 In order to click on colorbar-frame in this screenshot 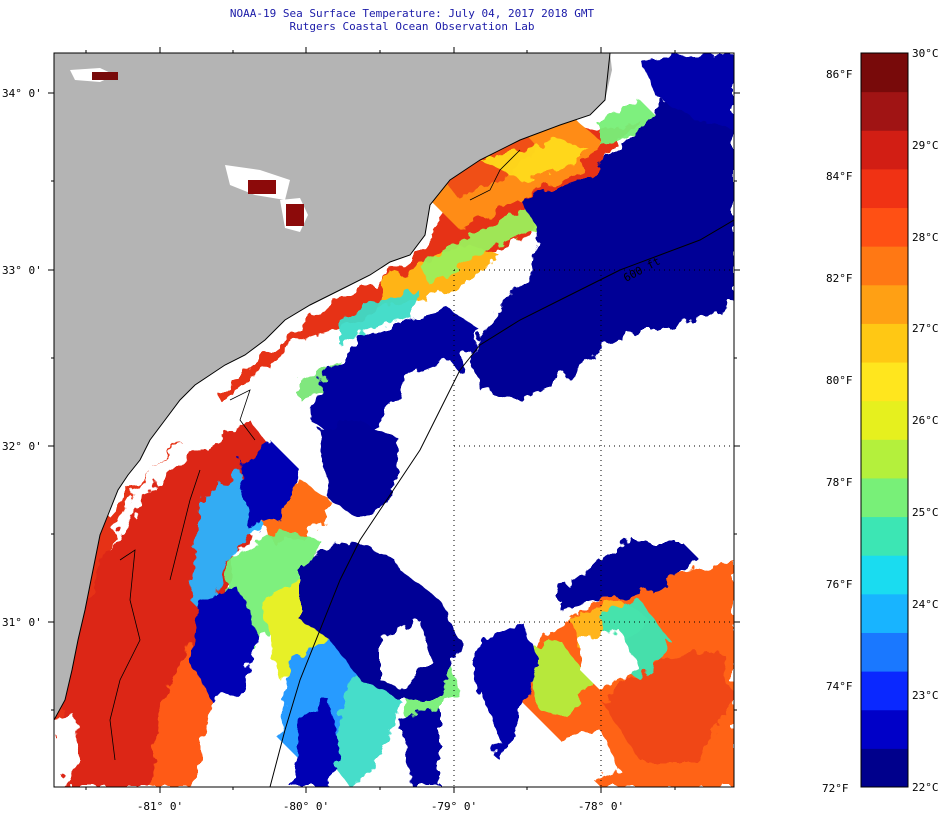, I will do `click(884, 420)`.